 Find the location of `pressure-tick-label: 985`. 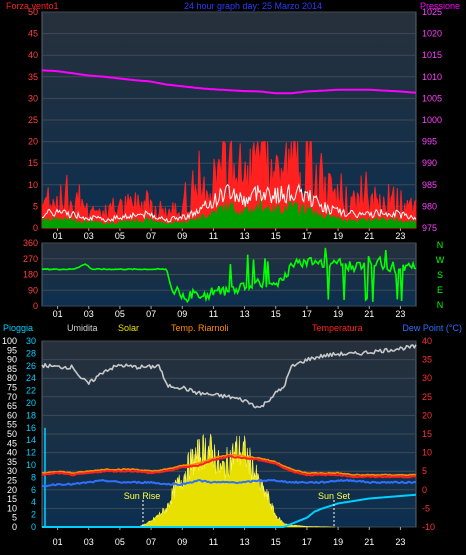

pressure-tick-label: 985 is located at coordinates (429, 185).